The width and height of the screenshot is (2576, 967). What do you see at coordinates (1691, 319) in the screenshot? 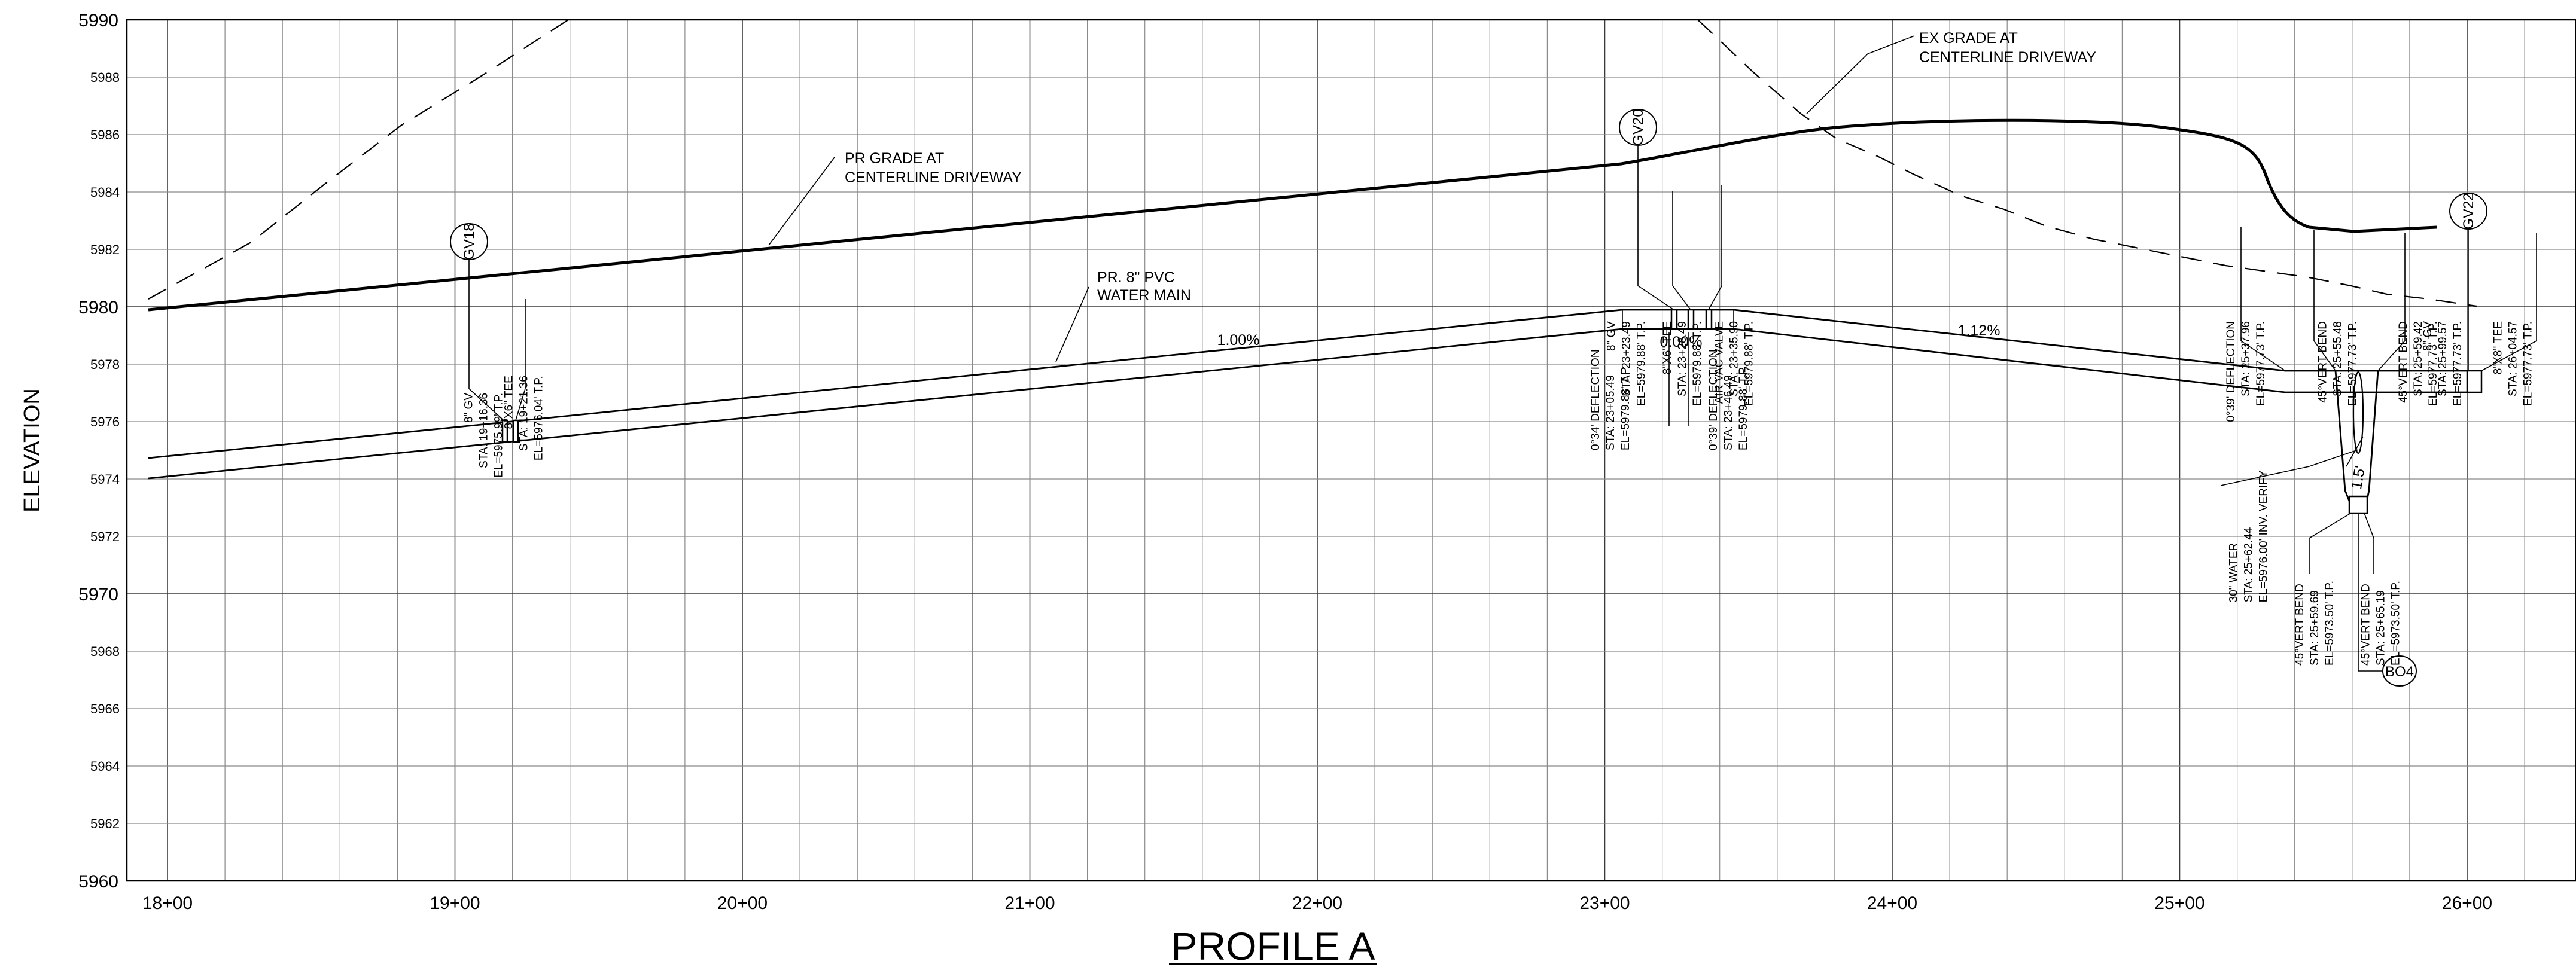
I see `tee-23-28-fitting` at bounding box center [1691, 319].